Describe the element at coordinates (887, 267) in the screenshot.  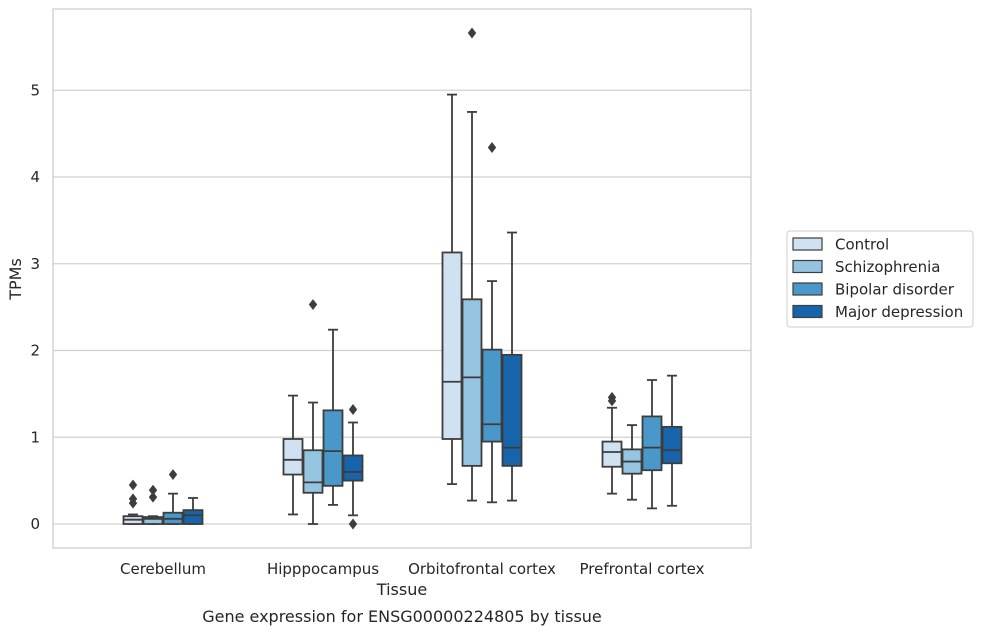
I see `legend-label-2: Schizophrenia` at that location.